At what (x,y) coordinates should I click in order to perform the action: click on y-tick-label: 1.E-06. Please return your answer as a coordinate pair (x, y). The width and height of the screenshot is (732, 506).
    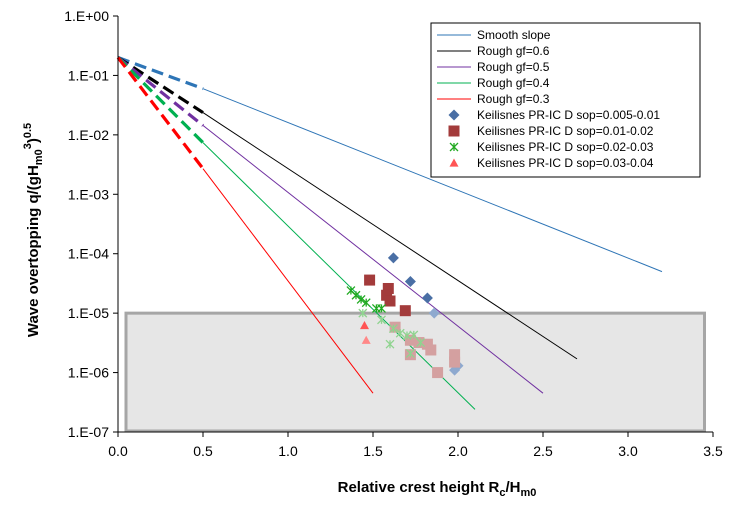
    Looking at the image, I should click on (88, 373).